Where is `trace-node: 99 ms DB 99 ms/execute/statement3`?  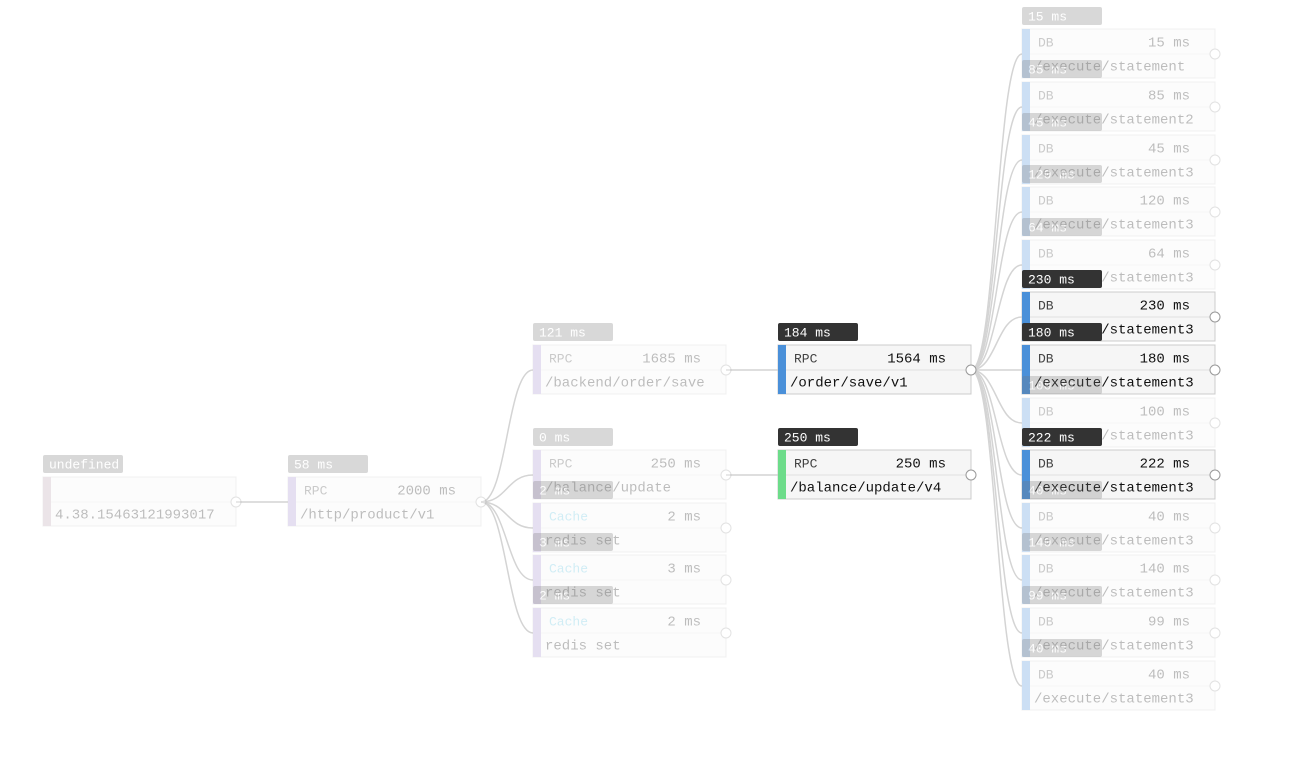 trace-node: 99 ms DB 99 ms/execute/statement3 is located at coordinates (1121, 622).